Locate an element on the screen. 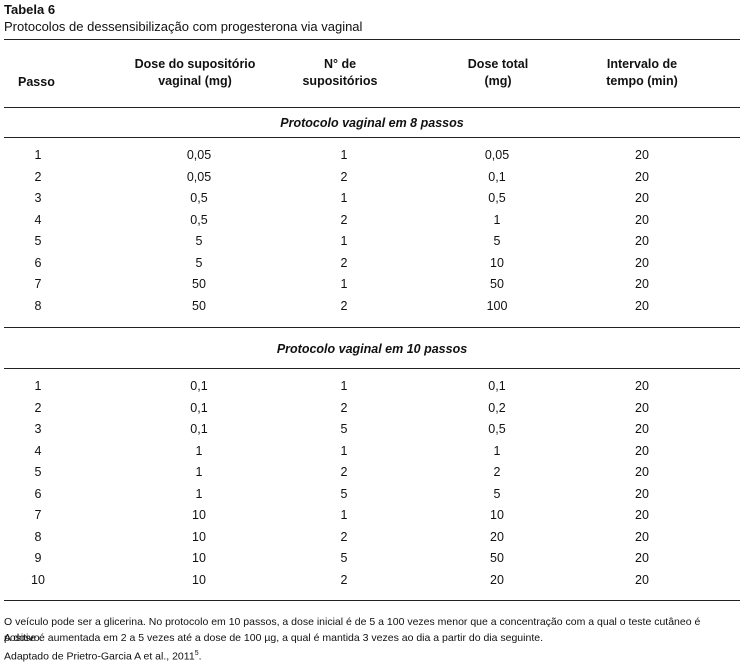  table-row: 9 10 5 50 20 is located at coordinates (372, 561).